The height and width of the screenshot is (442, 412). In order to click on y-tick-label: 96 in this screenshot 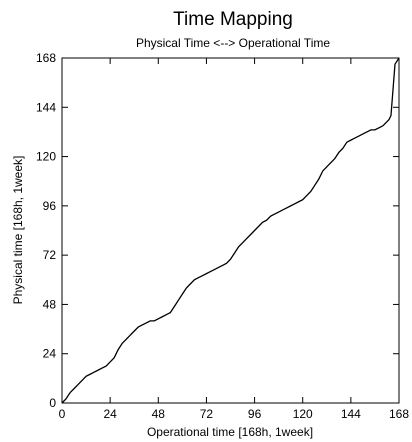, I will do `click(50, 206)`.